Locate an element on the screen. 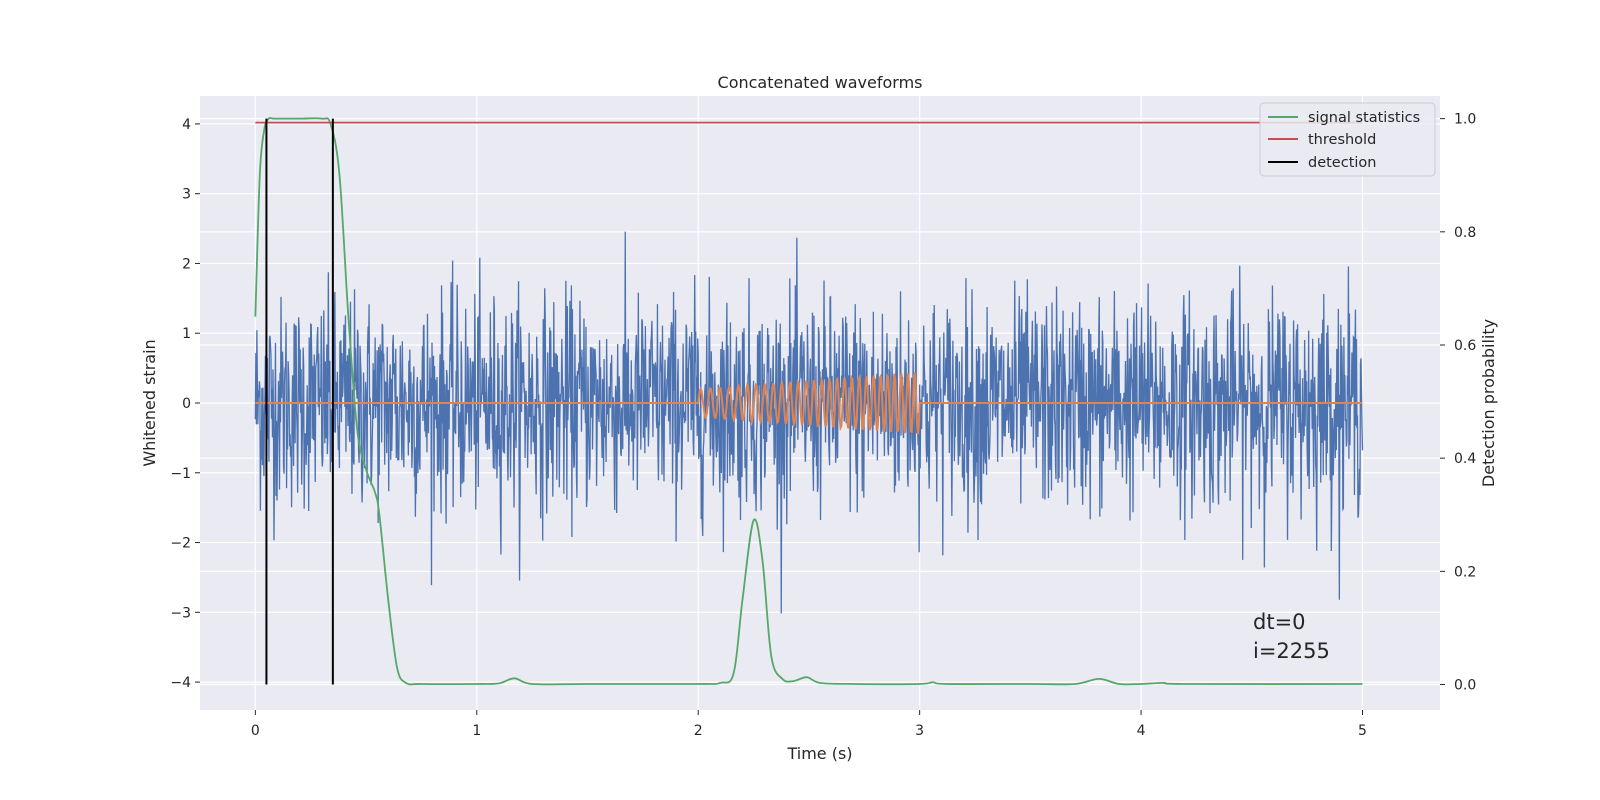  annotation-dt: dt=0 is located at coordinates (1279, 622).